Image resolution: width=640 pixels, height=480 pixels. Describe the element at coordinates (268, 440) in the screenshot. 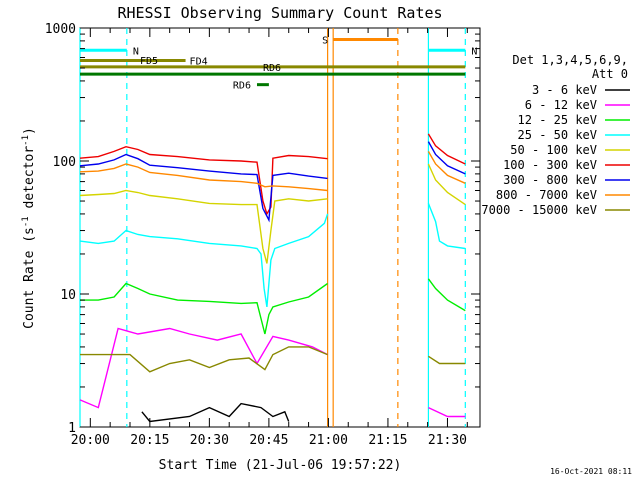

I see `x-tick-label: 20:45` at that location.